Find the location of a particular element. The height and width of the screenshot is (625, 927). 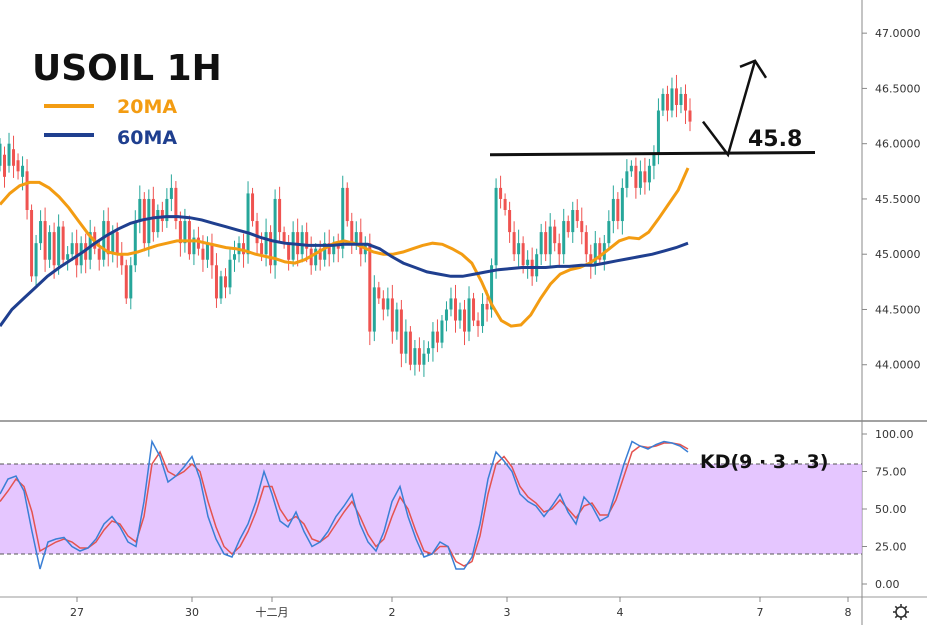

level-label: 45.8 is located at coordinates (775, 139).